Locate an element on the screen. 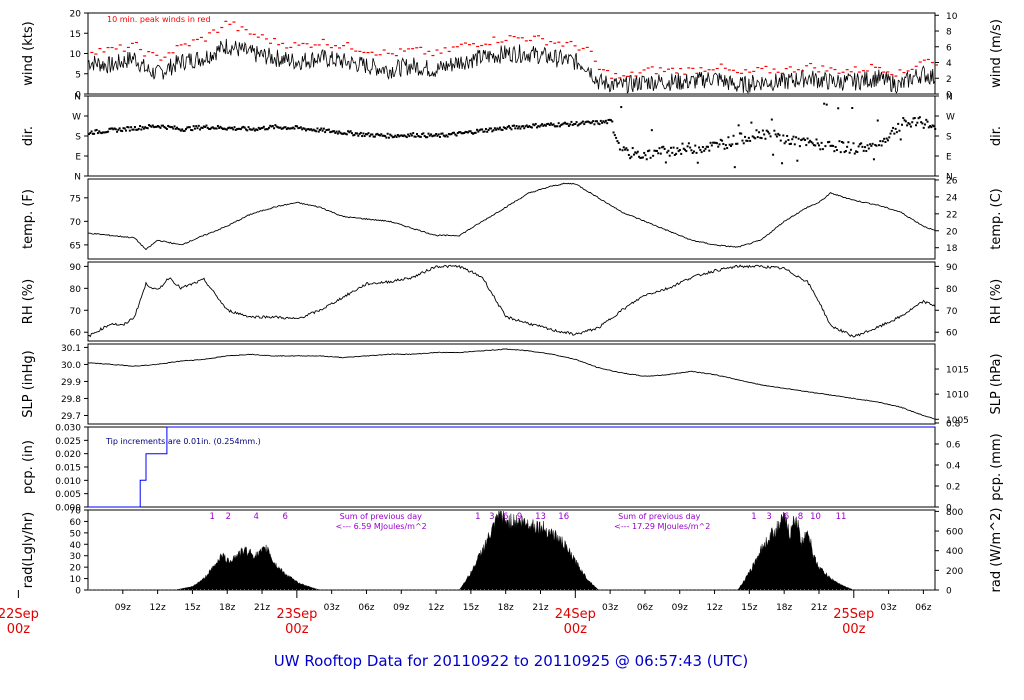 This screenshot has width=1024, height=700. rh-ylabel: RH (%) is located at coordinates (28, 301).